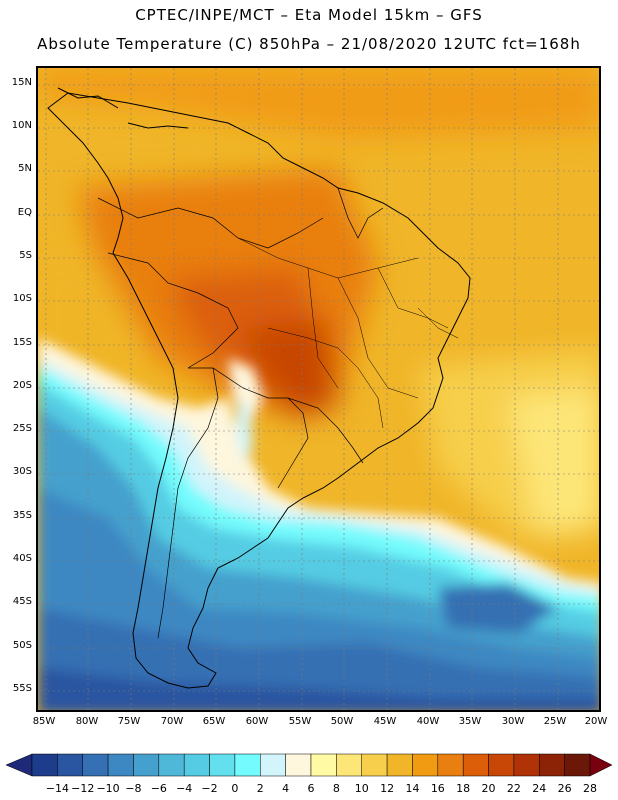 Image resolution: width=618 pixels, height=800 pixels. I want to click on colorbar-tick-label: 6, so click(311, 788).